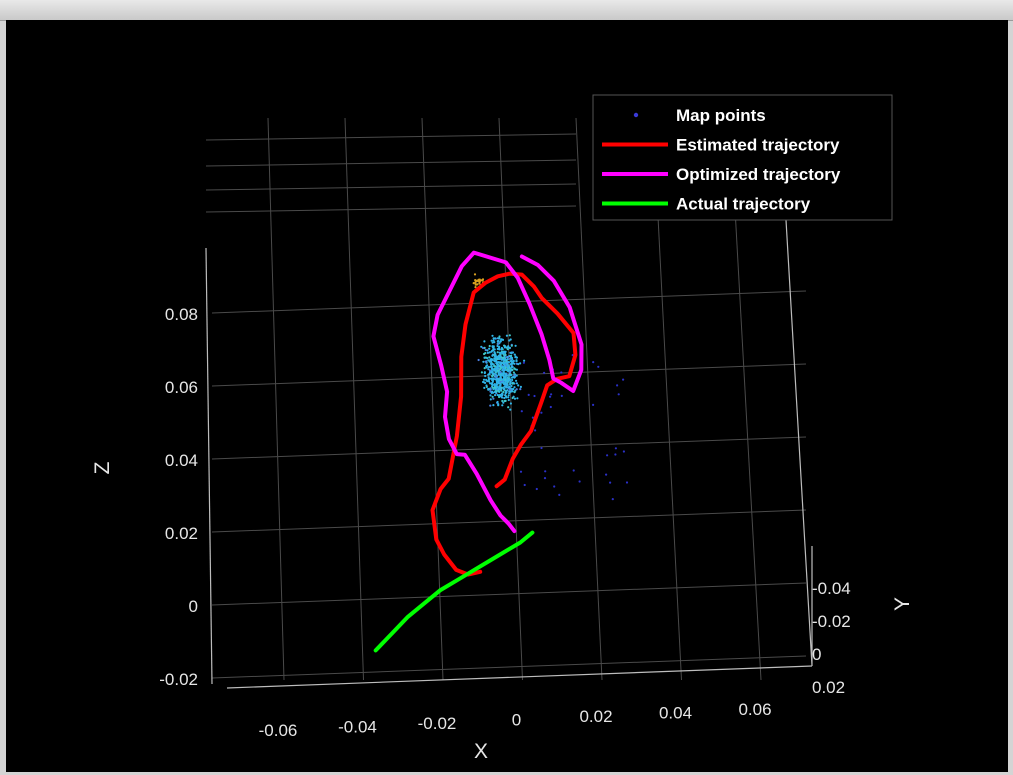 The height and width of the screenshot is (775, 1013). Describe the element at coordinates (437, 723) in the screenshot. I see `x-tick-label: -0.02` at that location.